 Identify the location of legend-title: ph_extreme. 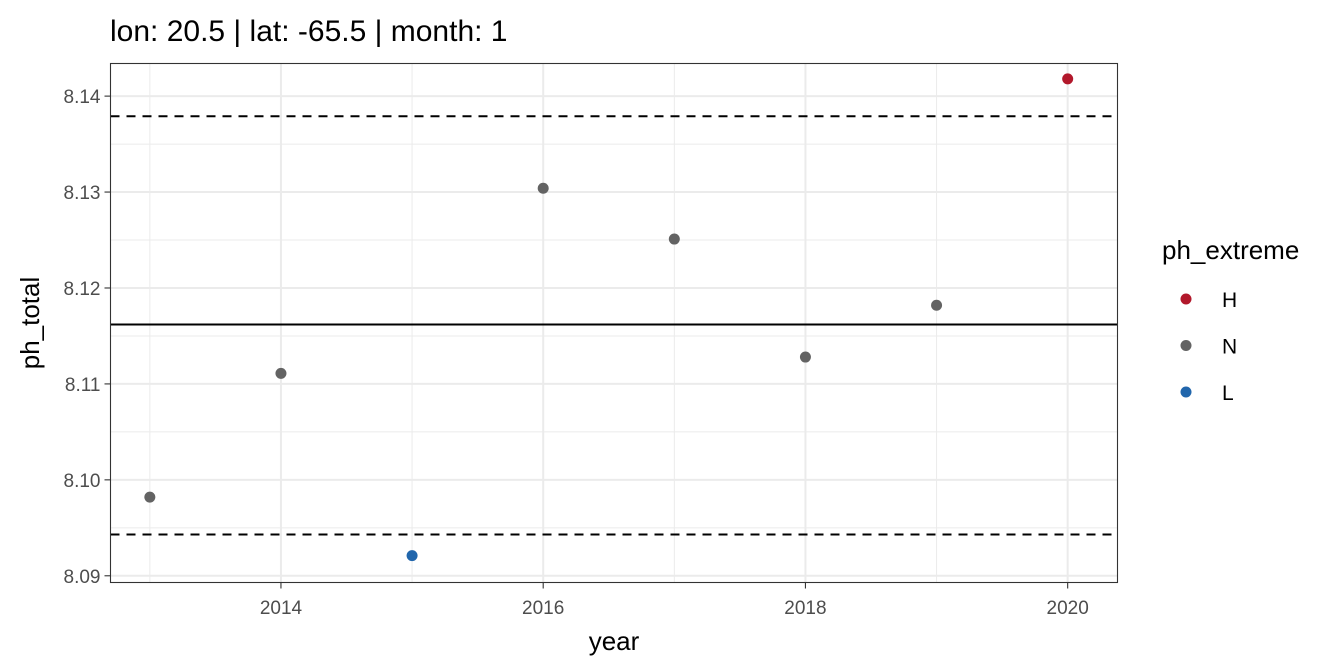
(1230, 250).